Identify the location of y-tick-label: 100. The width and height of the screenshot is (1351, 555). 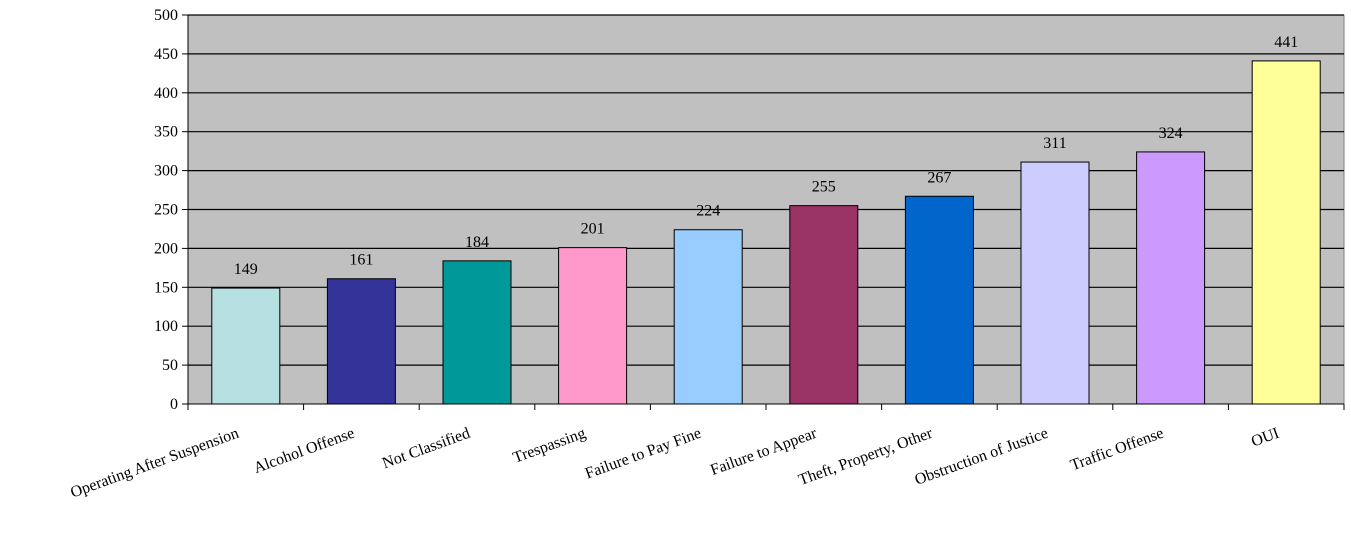
(166, 326).